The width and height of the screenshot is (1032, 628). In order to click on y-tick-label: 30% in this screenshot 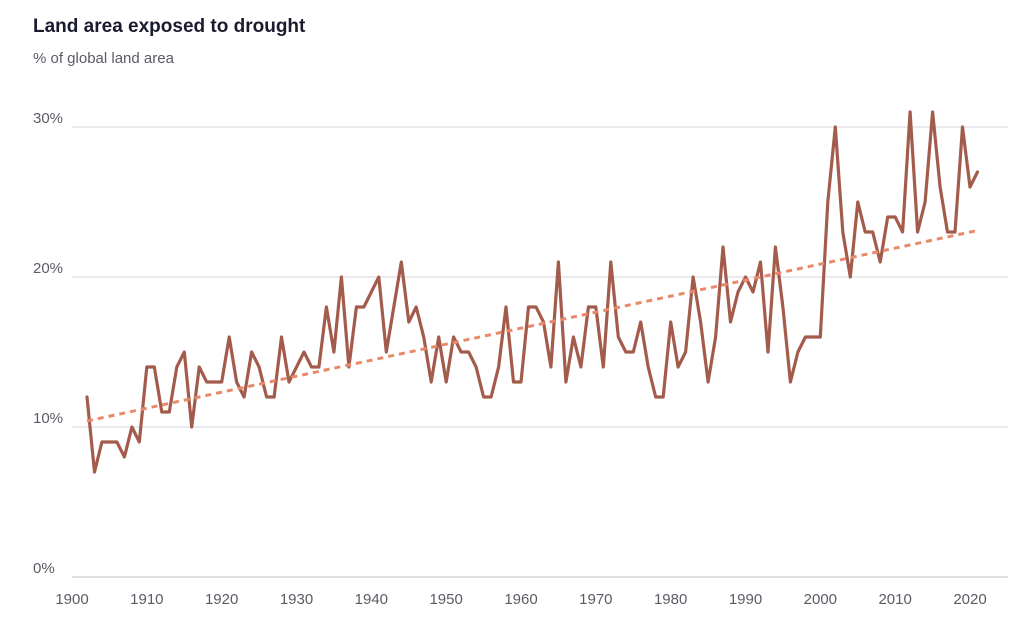, I will do `click(48, 118)`.